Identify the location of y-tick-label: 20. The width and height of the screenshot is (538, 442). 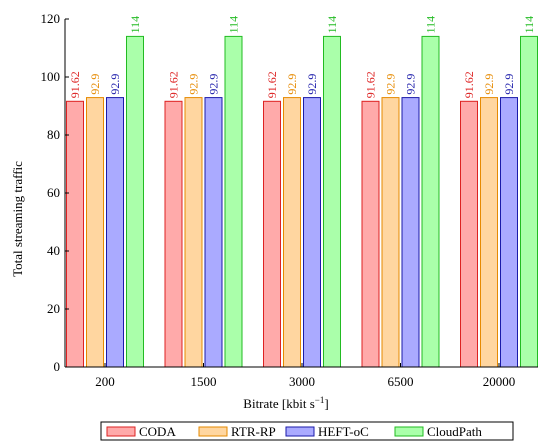
(53, 308).